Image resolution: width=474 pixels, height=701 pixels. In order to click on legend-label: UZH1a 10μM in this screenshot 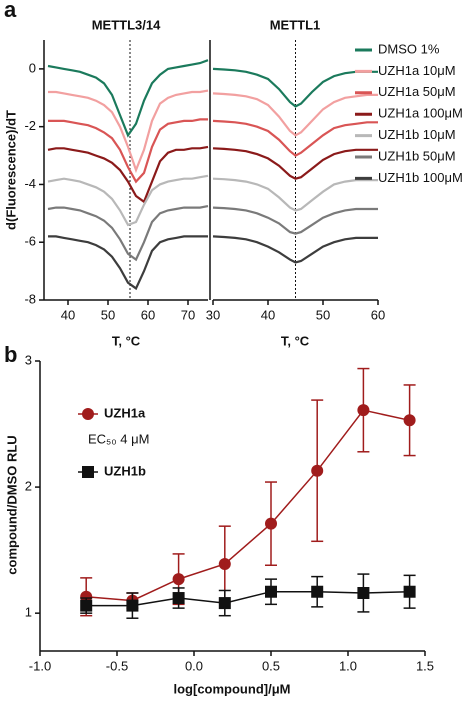, I will do `click(417, 70)`.